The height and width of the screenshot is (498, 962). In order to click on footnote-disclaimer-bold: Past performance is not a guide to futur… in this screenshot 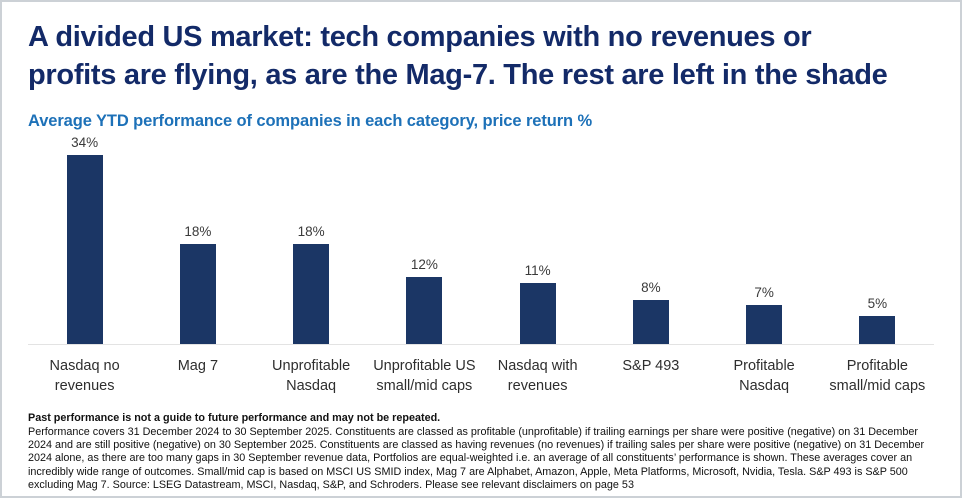, I will do `click(234, 418)`.